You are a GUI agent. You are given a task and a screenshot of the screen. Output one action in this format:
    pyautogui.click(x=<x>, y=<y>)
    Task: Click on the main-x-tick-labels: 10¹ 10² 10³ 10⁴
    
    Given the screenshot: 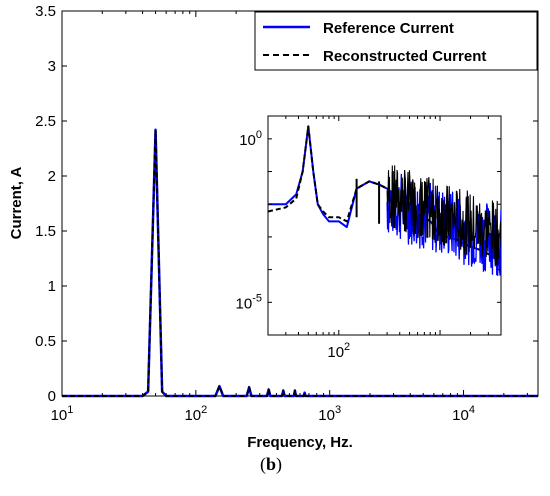 What is the action you would take?
    pyautogui.click(x=263, y=414)
    